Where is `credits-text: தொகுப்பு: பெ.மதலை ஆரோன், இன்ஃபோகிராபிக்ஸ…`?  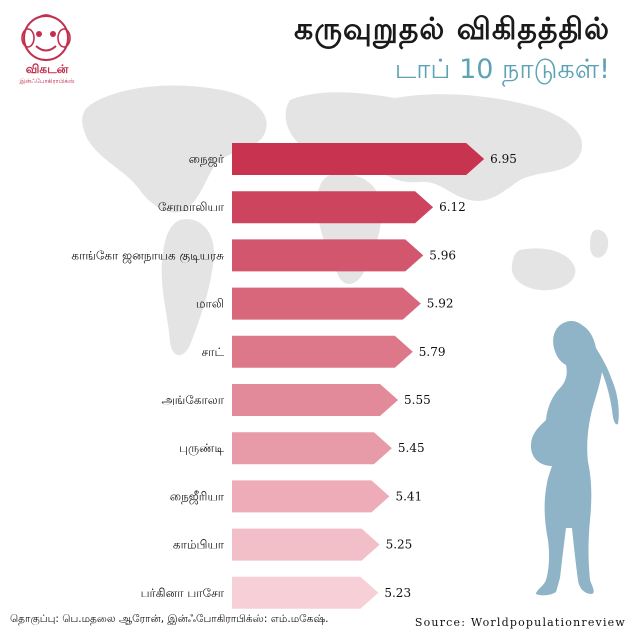
credits-text: தொகுப்பு: பெ.மதலை ஆரோன், இன்ஃபோகிராபிக்ஸ… is located at coordinates (169, 619).